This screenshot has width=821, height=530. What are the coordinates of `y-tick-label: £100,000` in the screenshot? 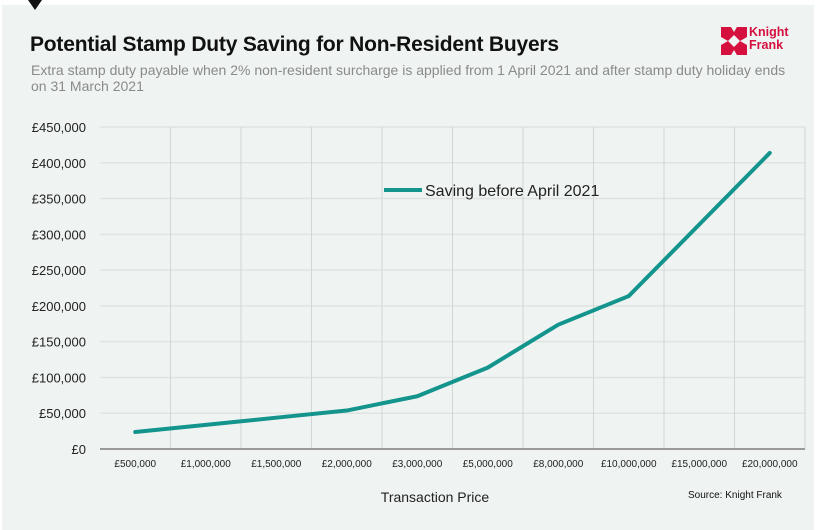 It's located at (59, 377).